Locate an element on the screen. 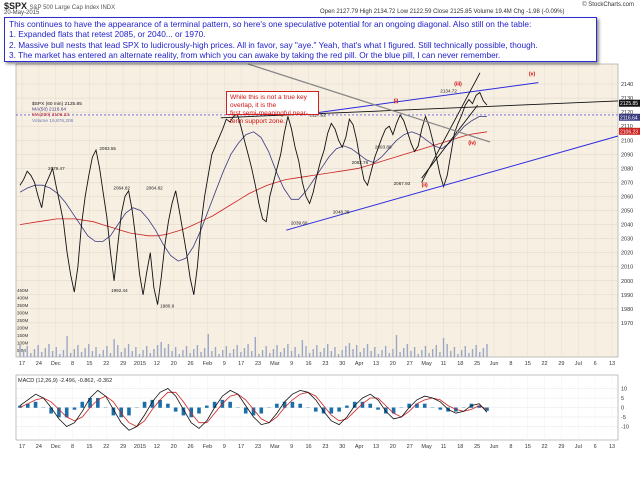  price-tick-label: 1970 is located at coordinates (627, 324).